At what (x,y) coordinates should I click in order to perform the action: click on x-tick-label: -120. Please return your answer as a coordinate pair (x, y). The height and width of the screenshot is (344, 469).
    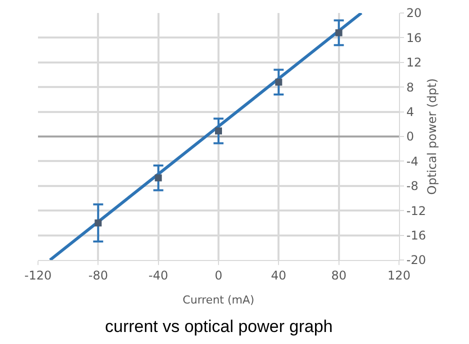
    Looking at the image, I should click on (38, 275).